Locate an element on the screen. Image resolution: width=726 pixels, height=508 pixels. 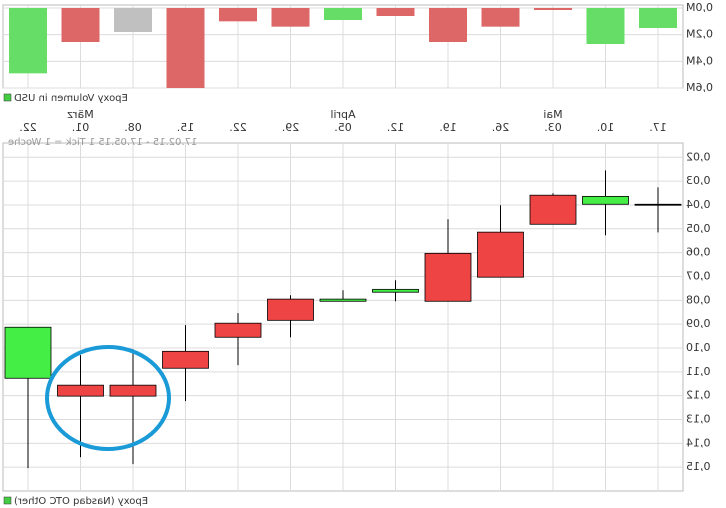
y-tick-label: 0,08 is located at coordinates (698, 299).